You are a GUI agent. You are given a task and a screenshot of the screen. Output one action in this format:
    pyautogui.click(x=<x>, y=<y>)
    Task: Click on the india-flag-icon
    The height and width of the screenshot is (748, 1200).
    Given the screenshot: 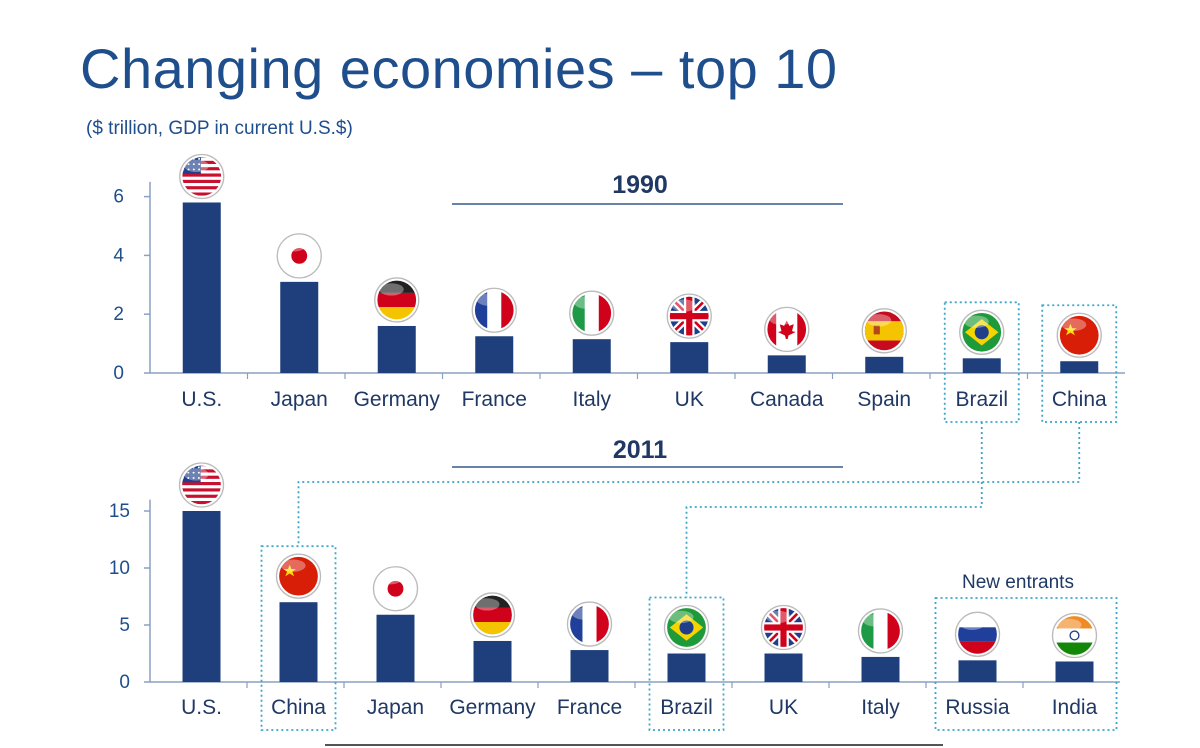 What is the action you would take?
    pyautogui.click(x=1074, y=635)
    